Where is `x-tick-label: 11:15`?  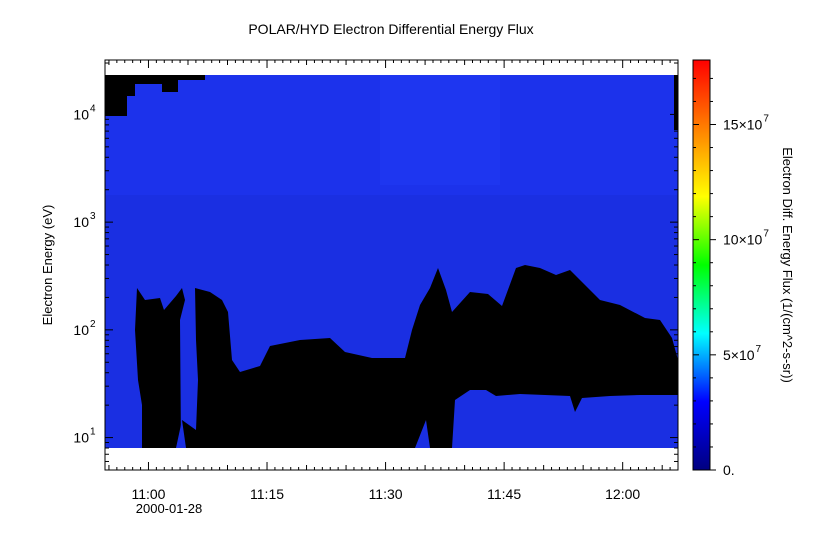 x-tick-label: 11:15 is located at coordinates (267, 494).